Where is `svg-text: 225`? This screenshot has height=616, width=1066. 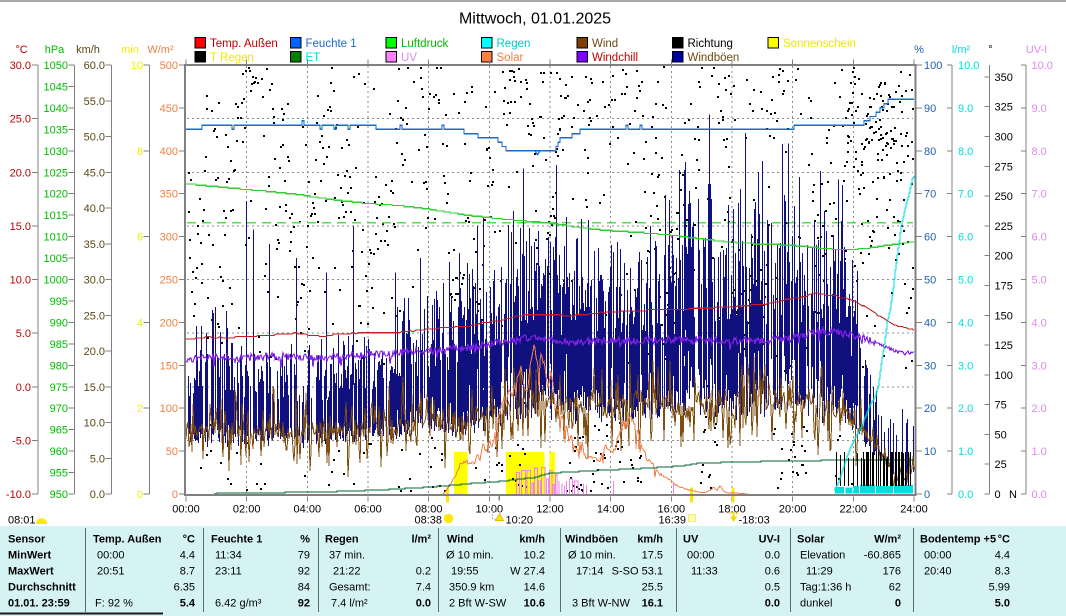 svg-text: 225 is located at coordinates (1004, 227).